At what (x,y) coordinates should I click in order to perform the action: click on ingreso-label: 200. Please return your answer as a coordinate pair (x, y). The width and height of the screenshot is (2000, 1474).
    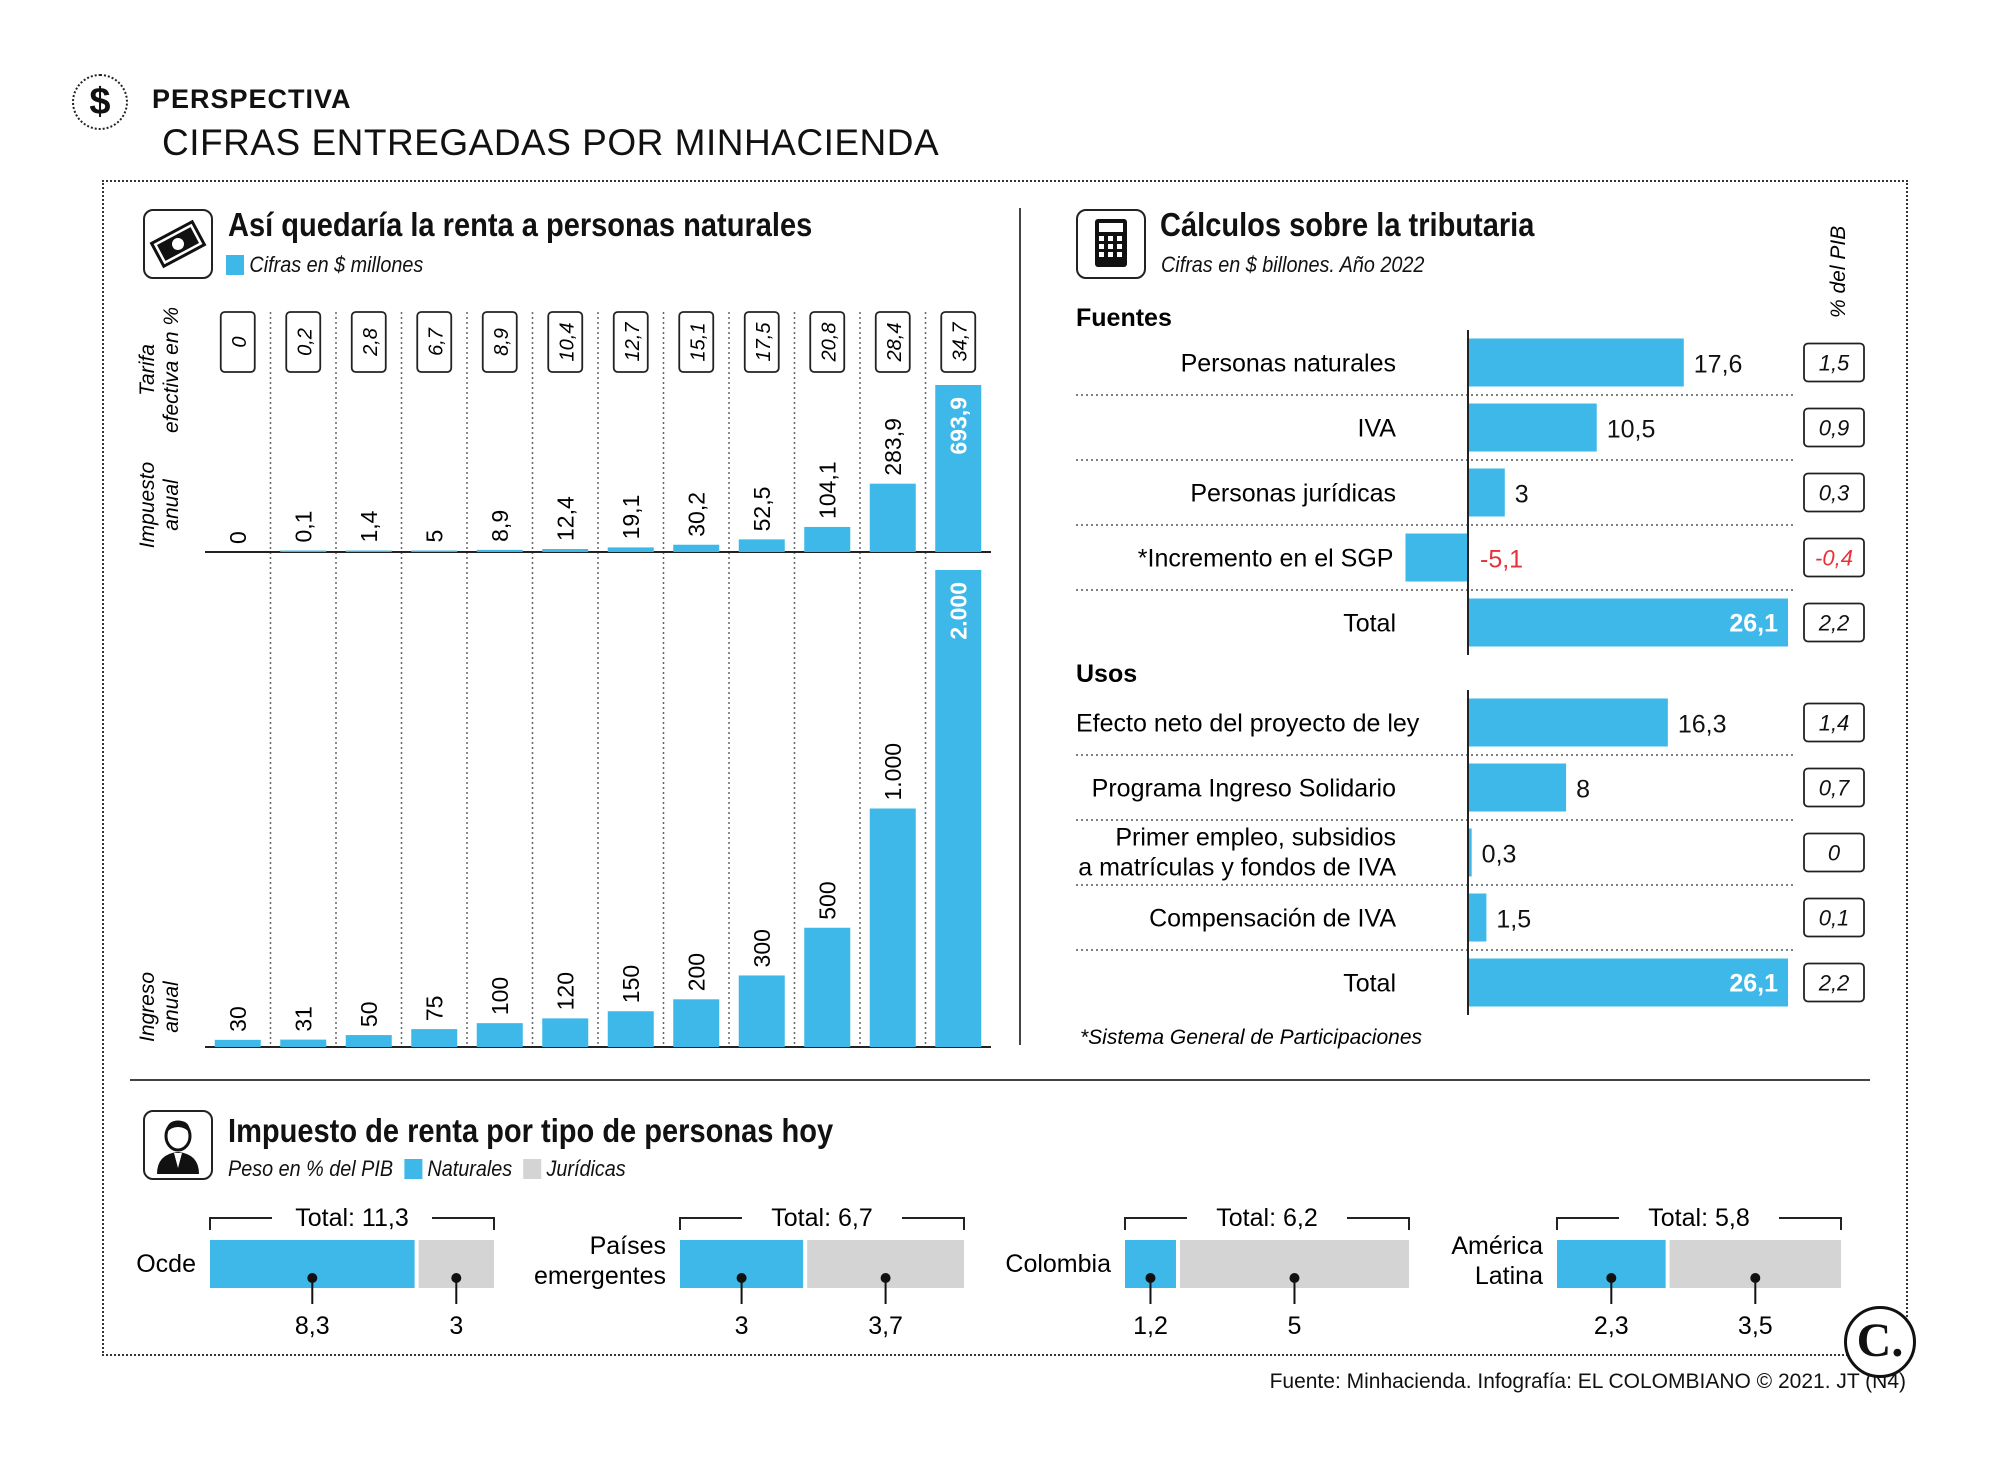
    Looking at the image, I should click on (696, 972).